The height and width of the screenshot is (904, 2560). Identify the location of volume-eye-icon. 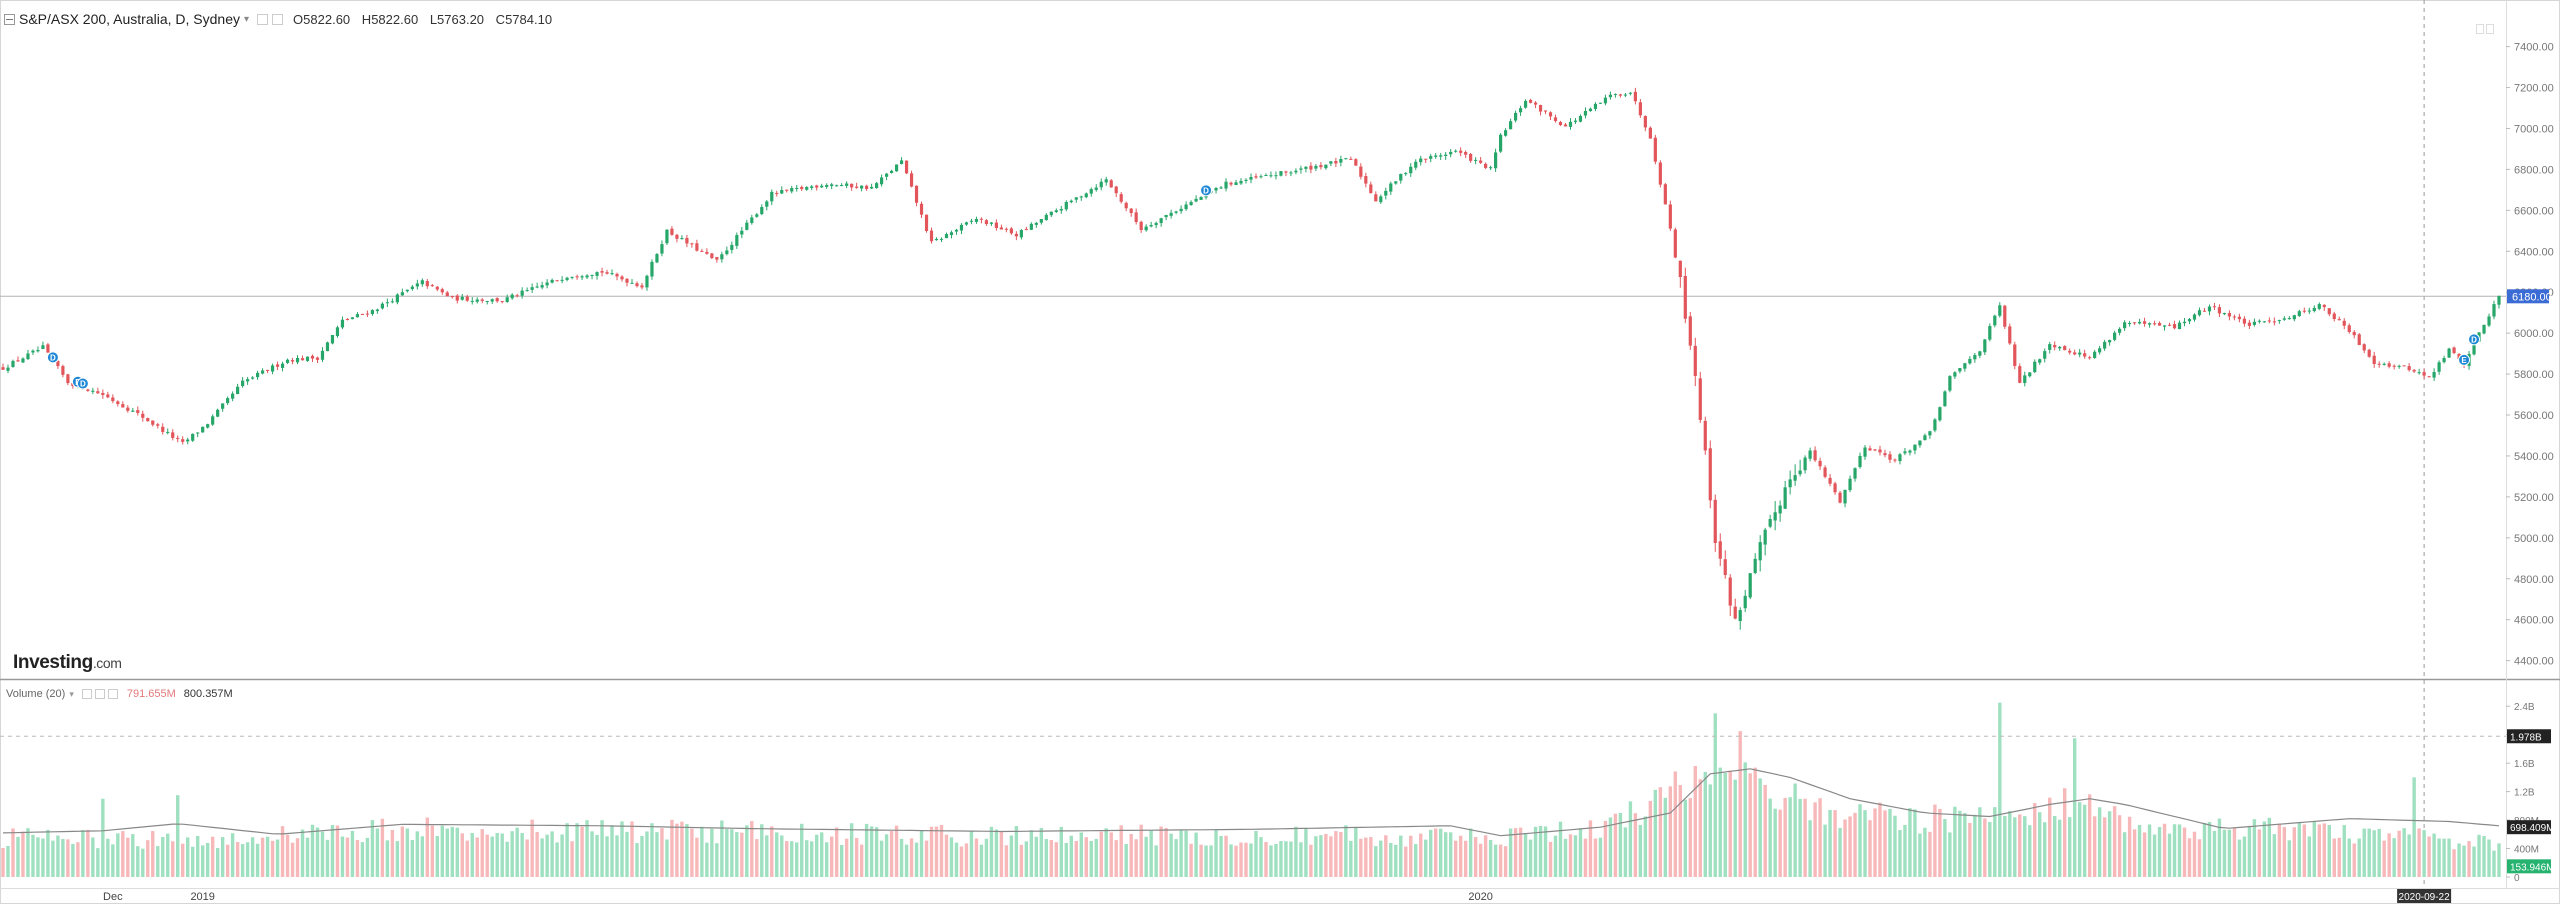
(86, 694).